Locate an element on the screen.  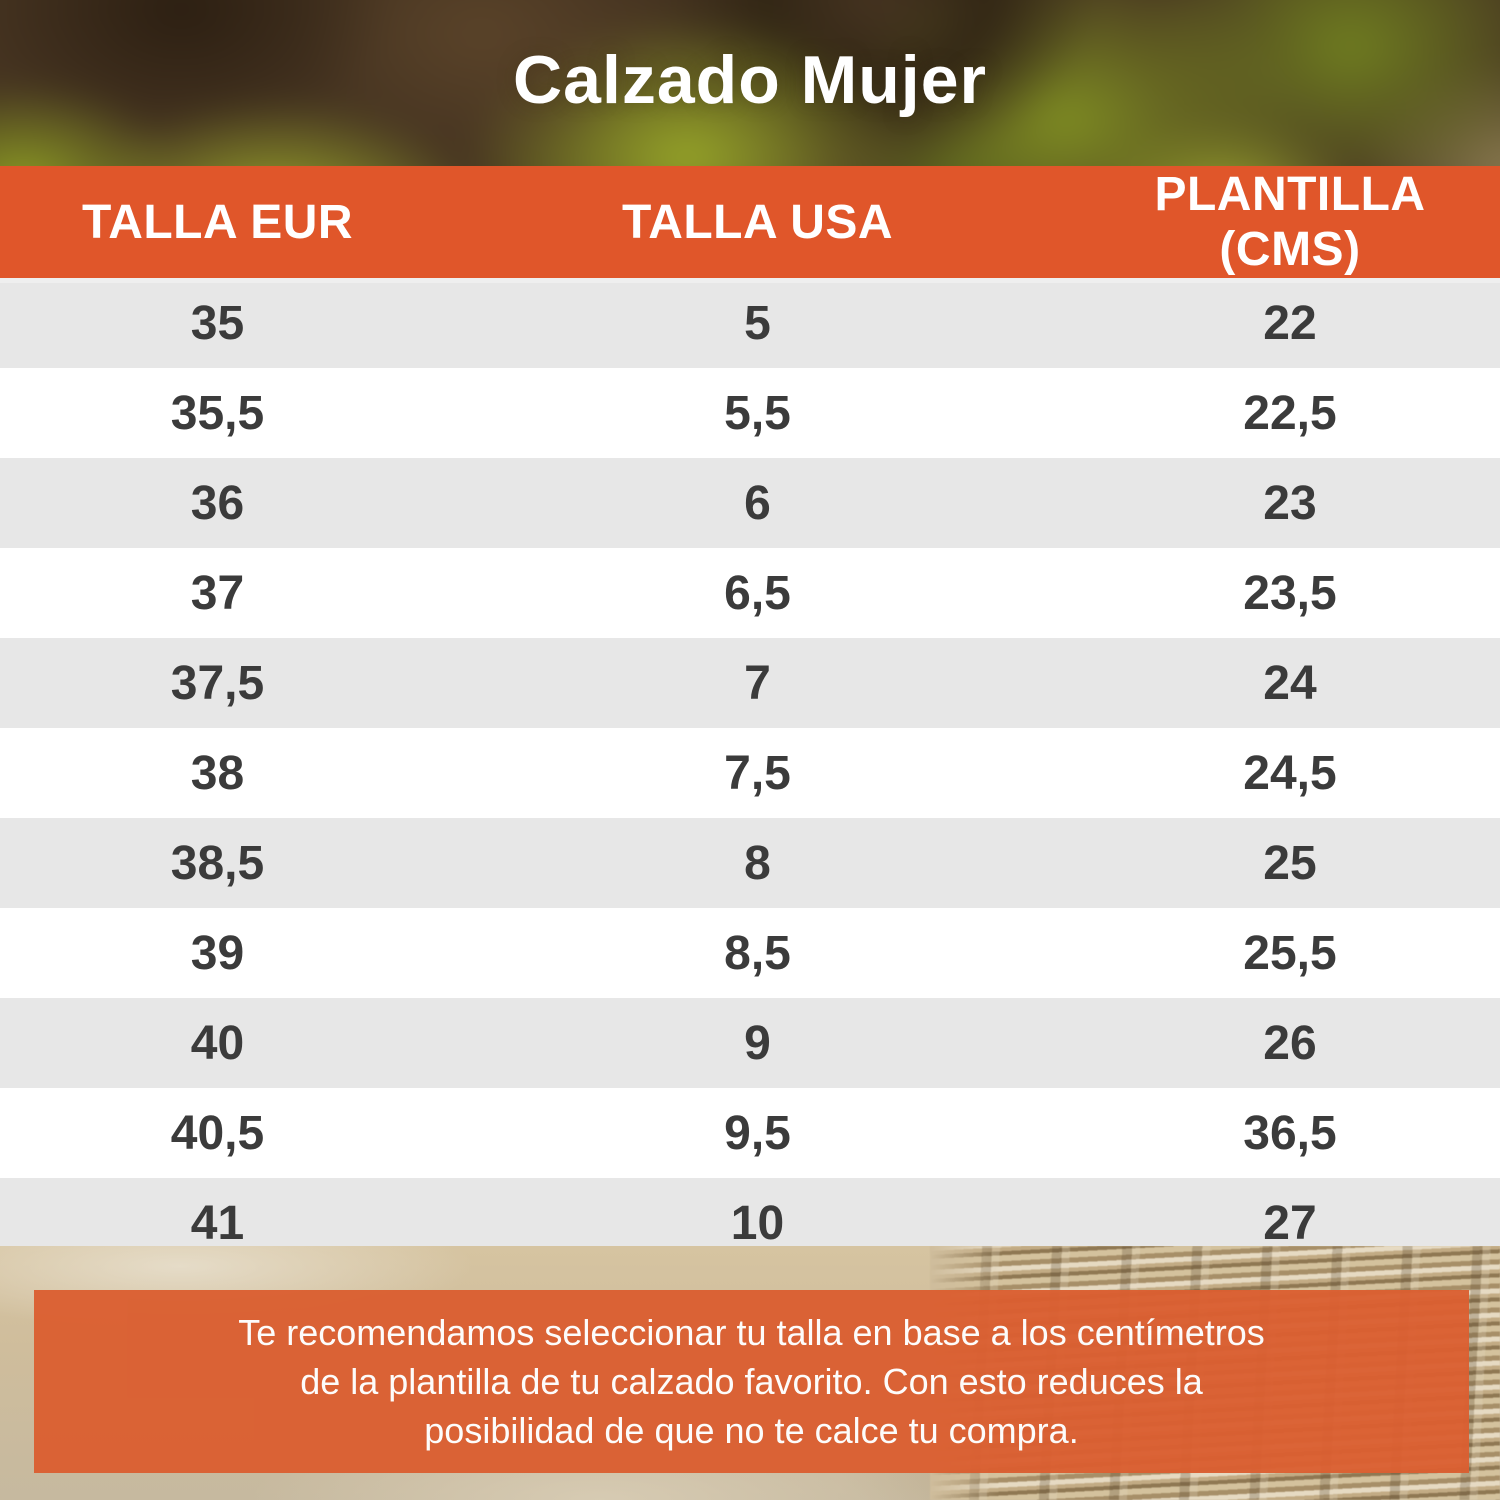
cell-plantilla: 22 is located at coordinates (1290, 323).